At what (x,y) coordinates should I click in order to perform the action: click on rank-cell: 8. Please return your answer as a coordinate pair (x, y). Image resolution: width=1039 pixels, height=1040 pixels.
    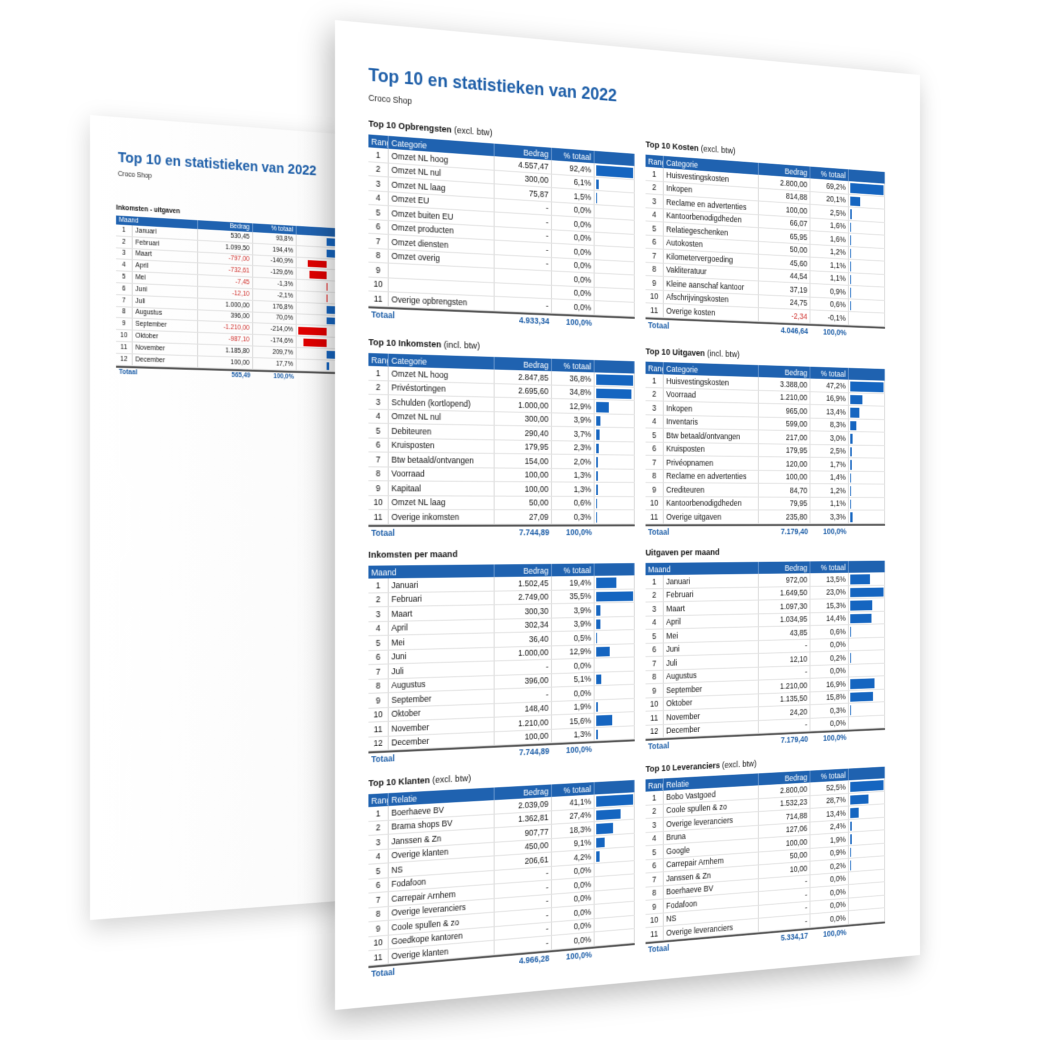
    Looking at the image, I should click on (378, 686).